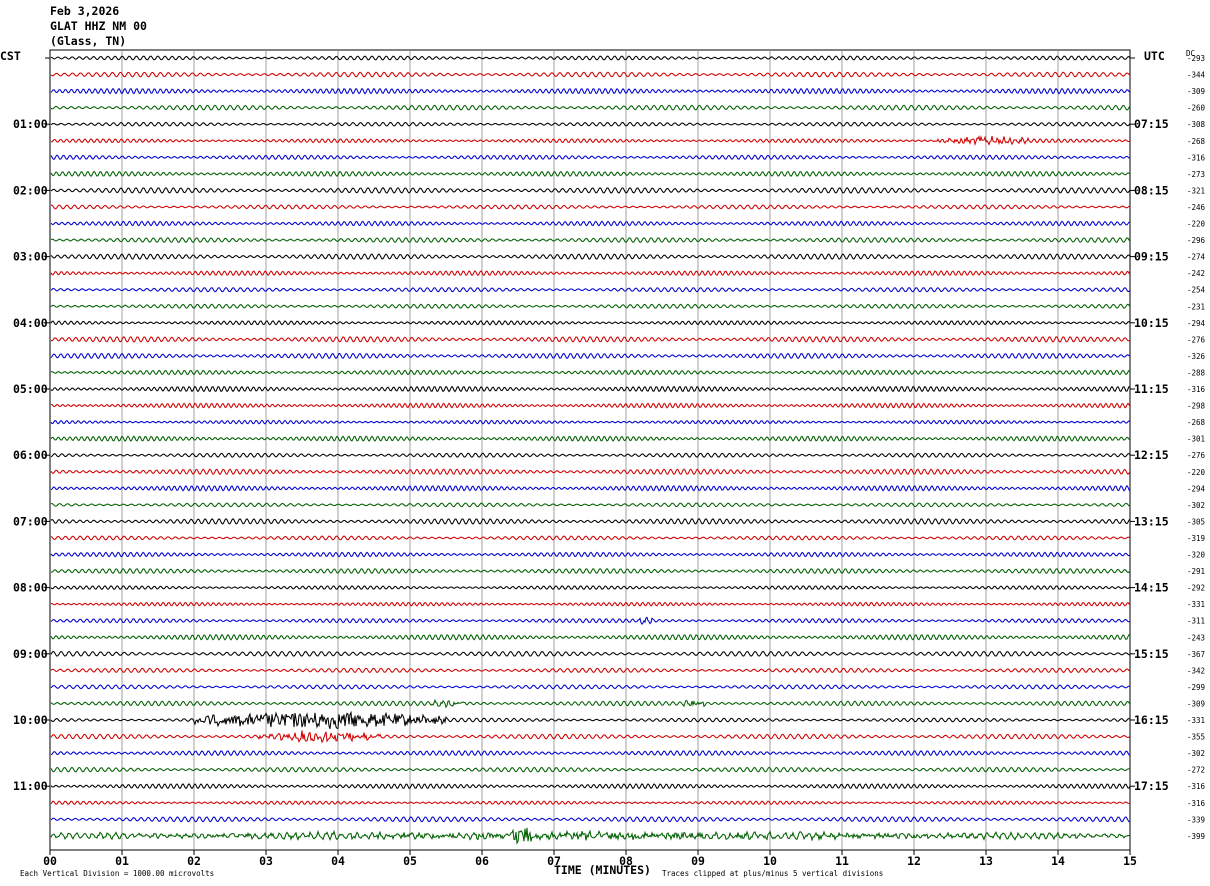  What do you see at coordinates (1151, 720) in the screenshot?
I see `right-hour-label: 16:15` at bounding box center [1151, 720].